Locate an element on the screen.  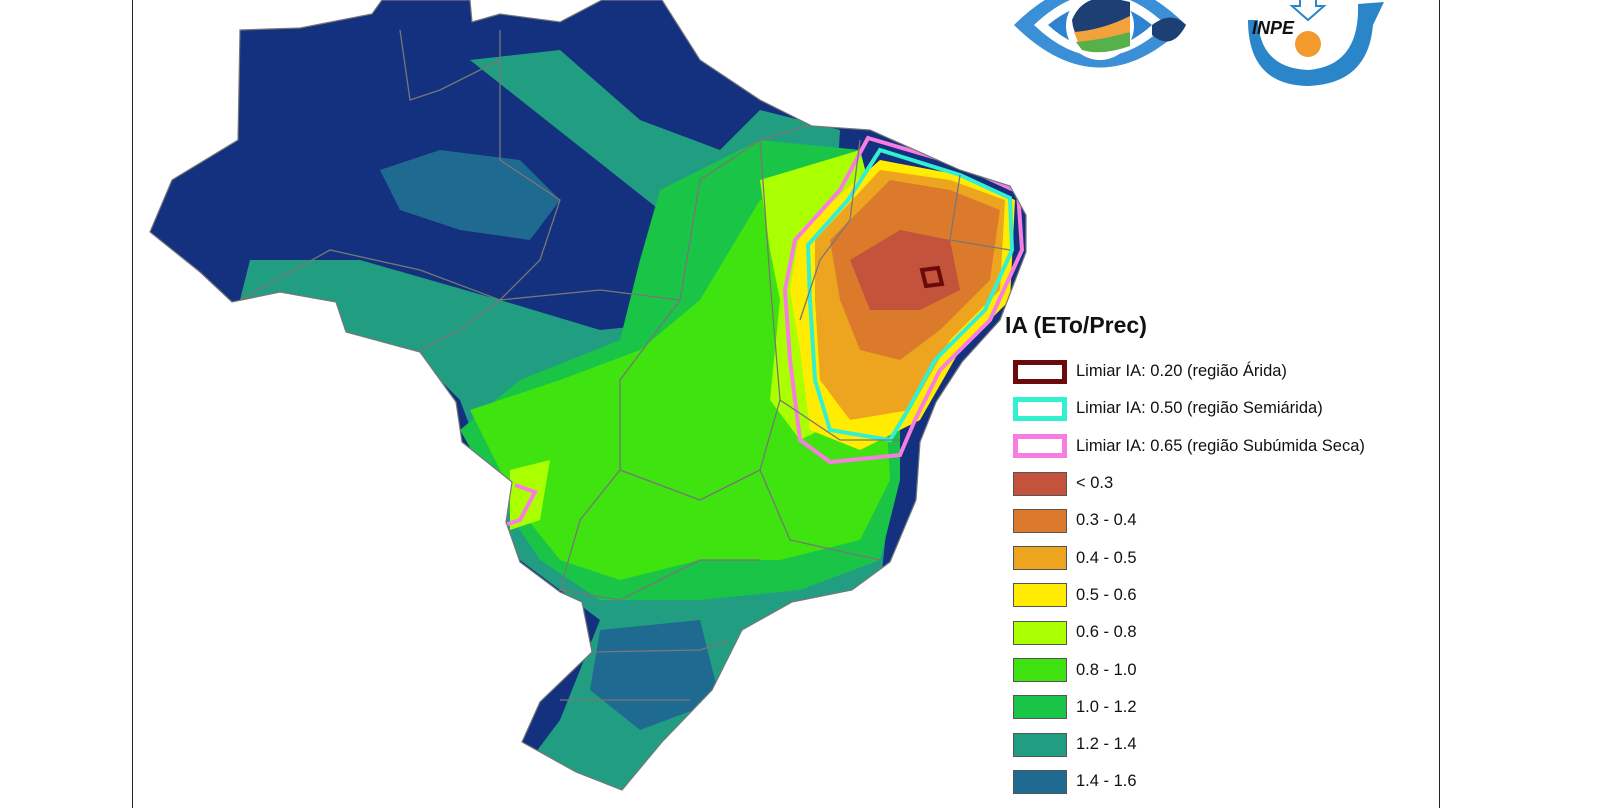
legend-label: 0.5 - 0.6 is located at coordinates (1106, 594).